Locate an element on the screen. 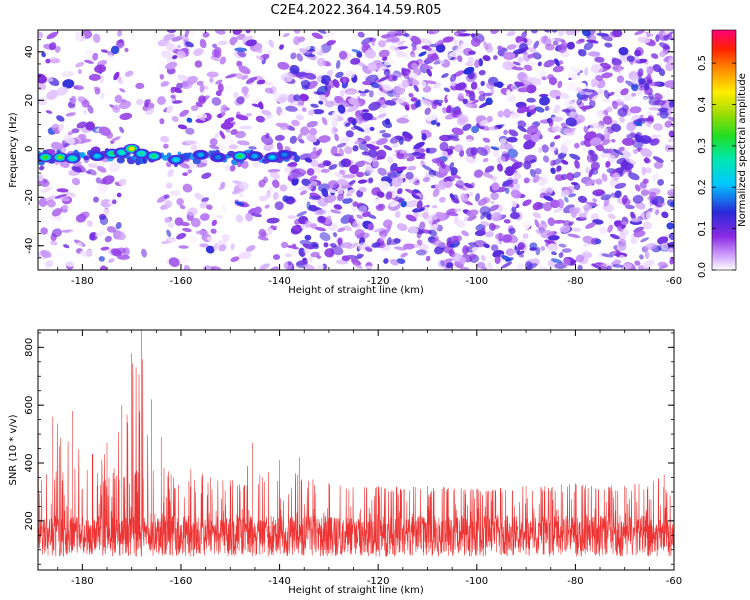 The image size is (750, 600). y-tick-label: 40 is located at coordinates (29, 51).